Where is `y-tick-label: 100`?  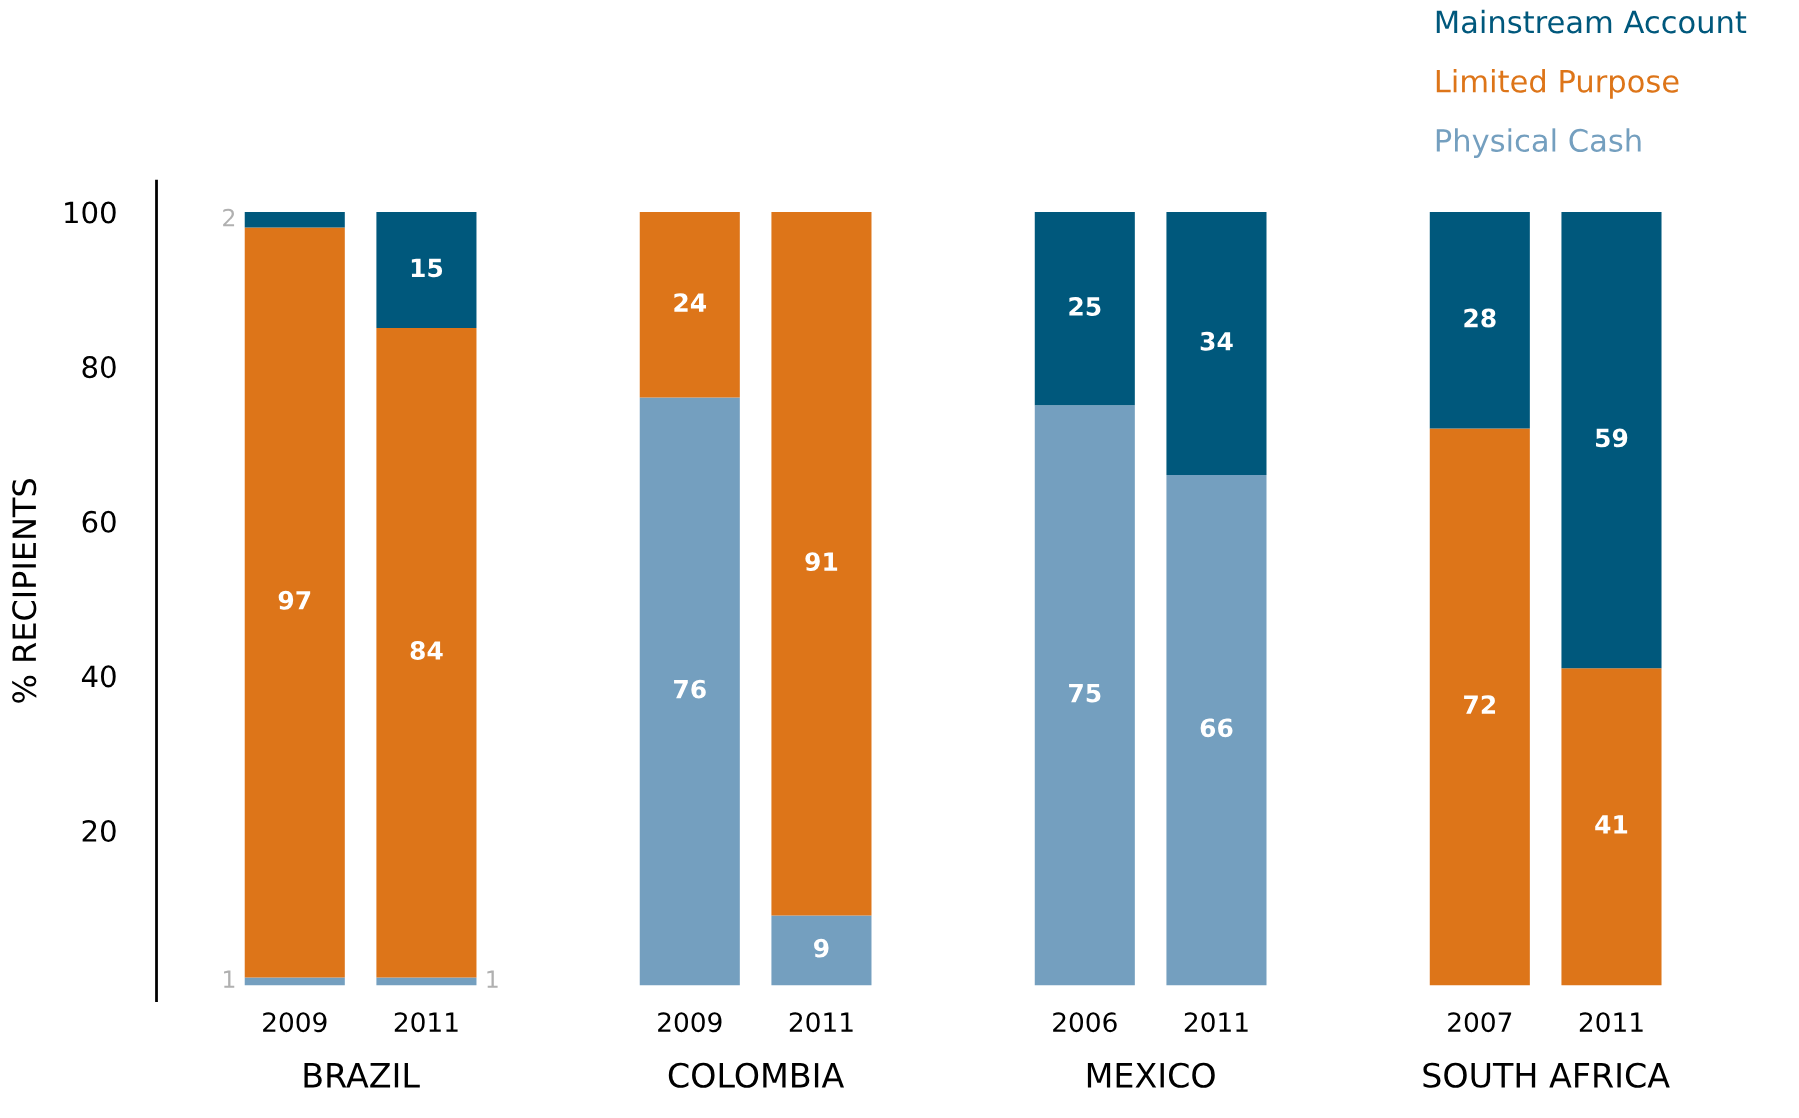
y-tick-label: 100 is located at coordinates (90, 212).